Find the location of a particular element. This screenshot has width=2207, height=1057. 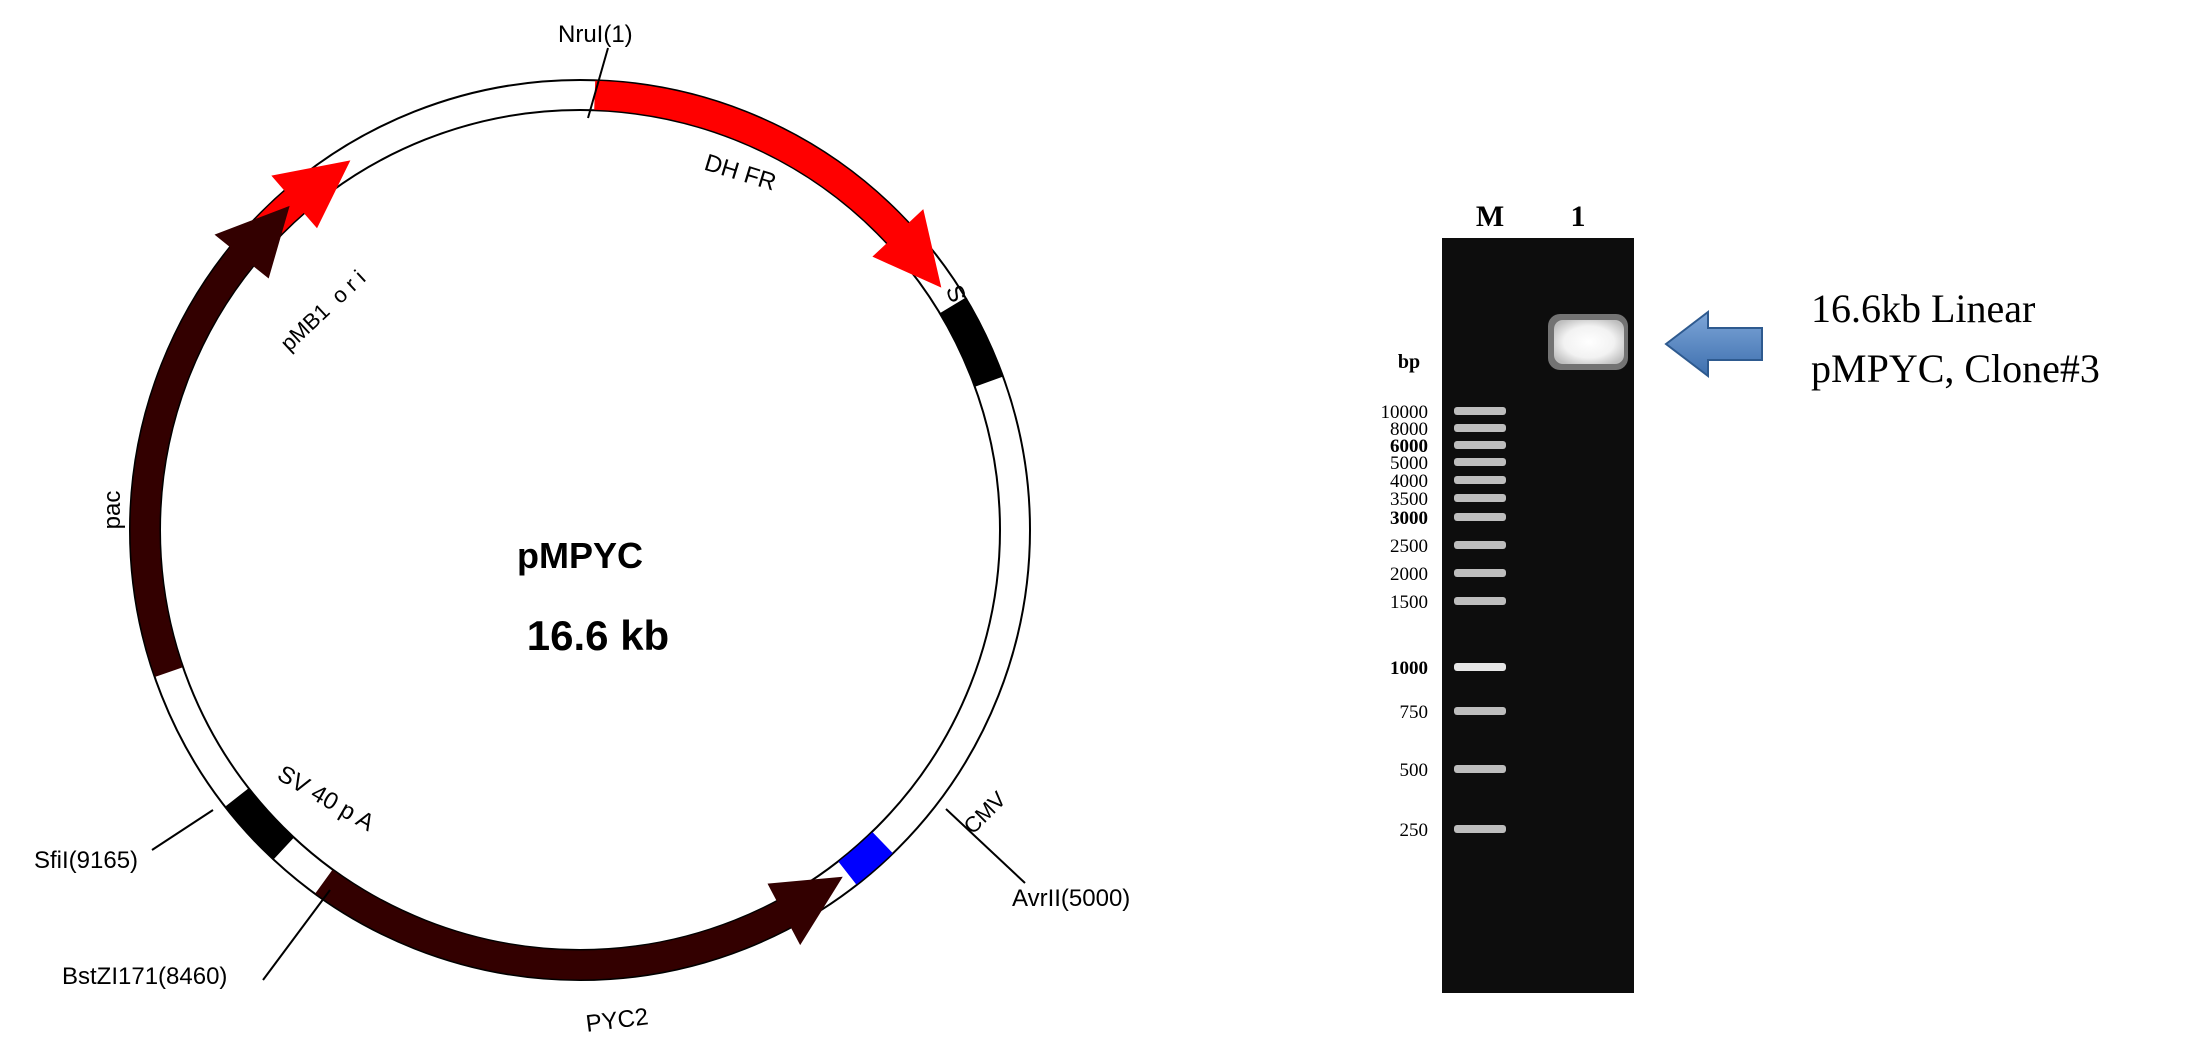

bstzi171-site-line is located at coordinates (296, 935).